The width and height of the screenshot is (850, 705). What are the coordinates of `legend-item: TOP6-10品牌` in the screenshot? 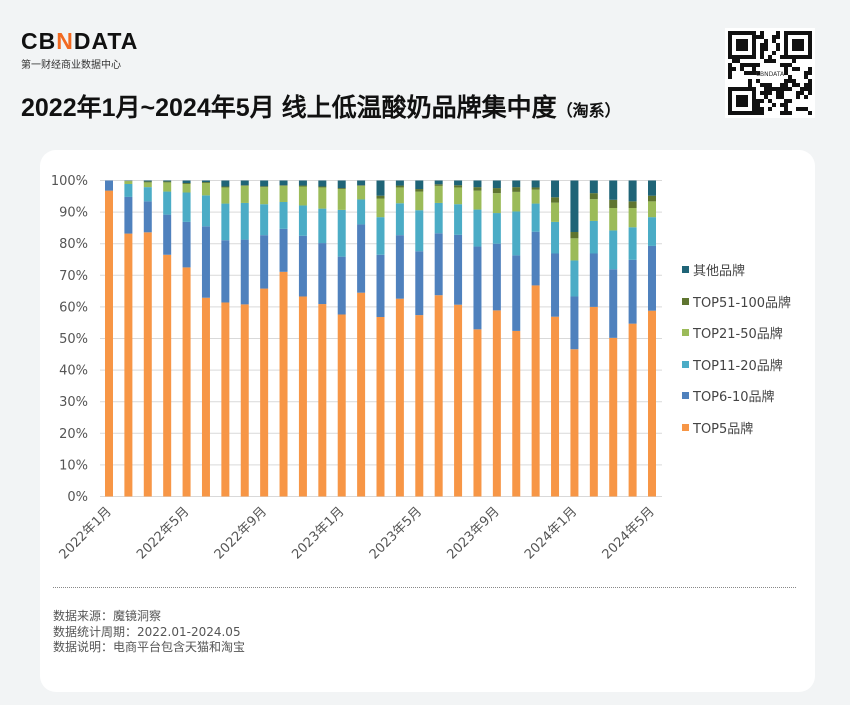 It's located at (736, 396).